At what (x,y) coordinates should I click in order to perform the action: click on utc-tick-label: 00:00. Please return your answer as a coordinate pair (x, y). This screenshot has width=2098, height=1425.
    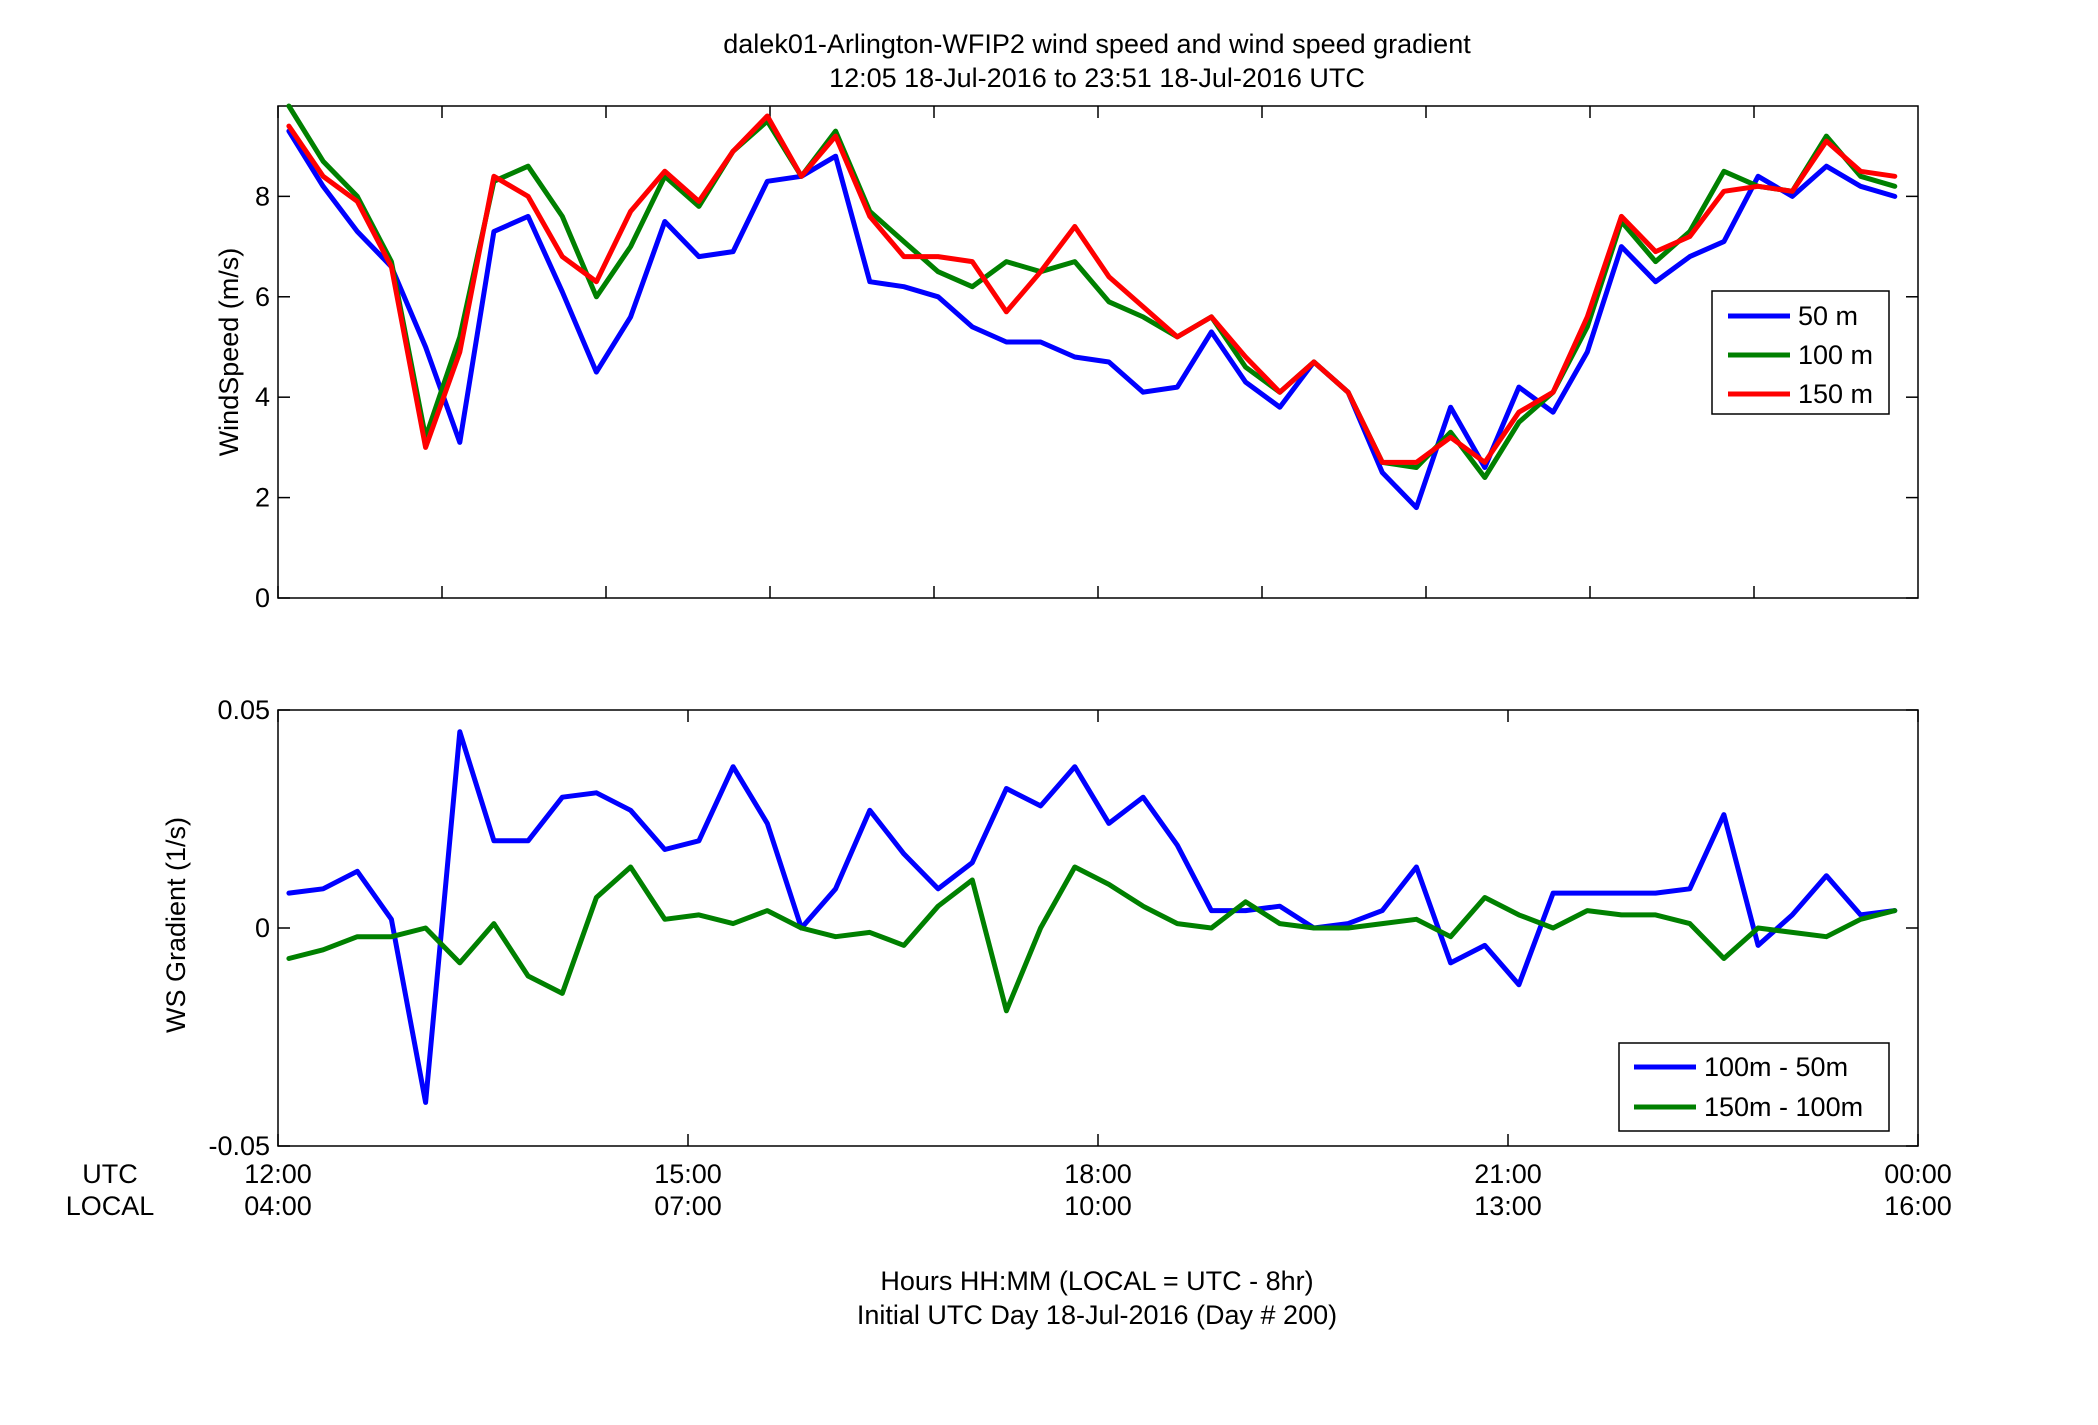
    Looking at the image, I should click on (1918, 1174).